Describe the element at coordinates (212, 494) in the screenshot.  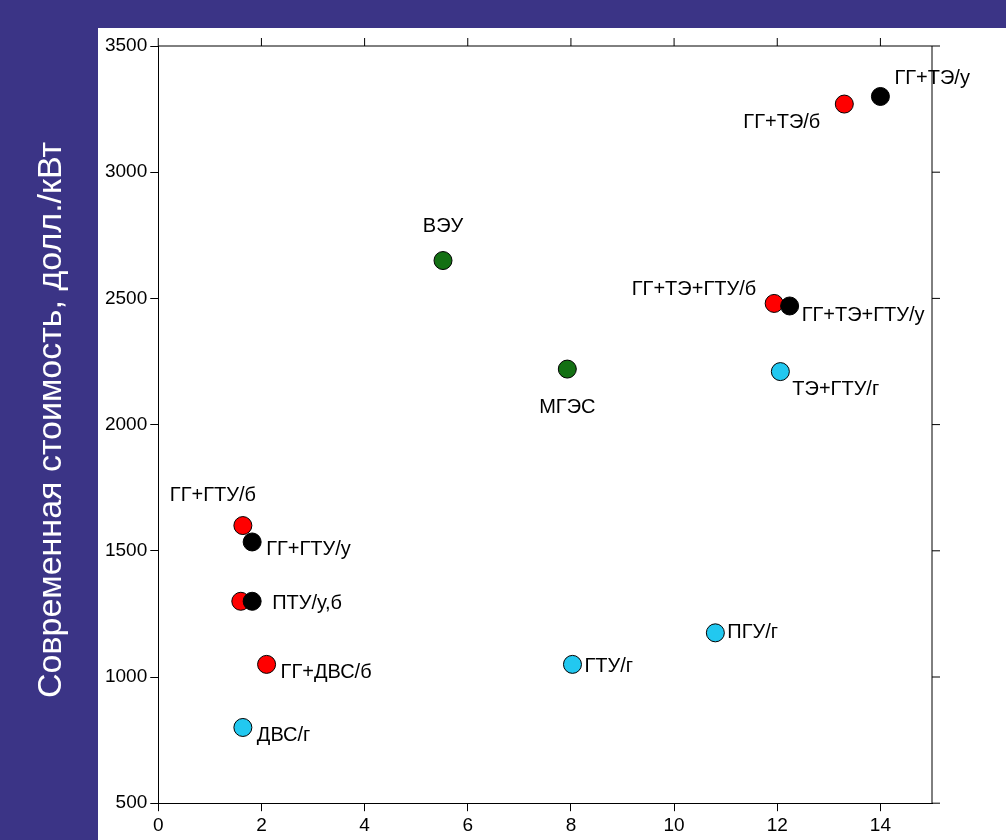
I see `annotation: ГГ+ГТУ/б` at that location.